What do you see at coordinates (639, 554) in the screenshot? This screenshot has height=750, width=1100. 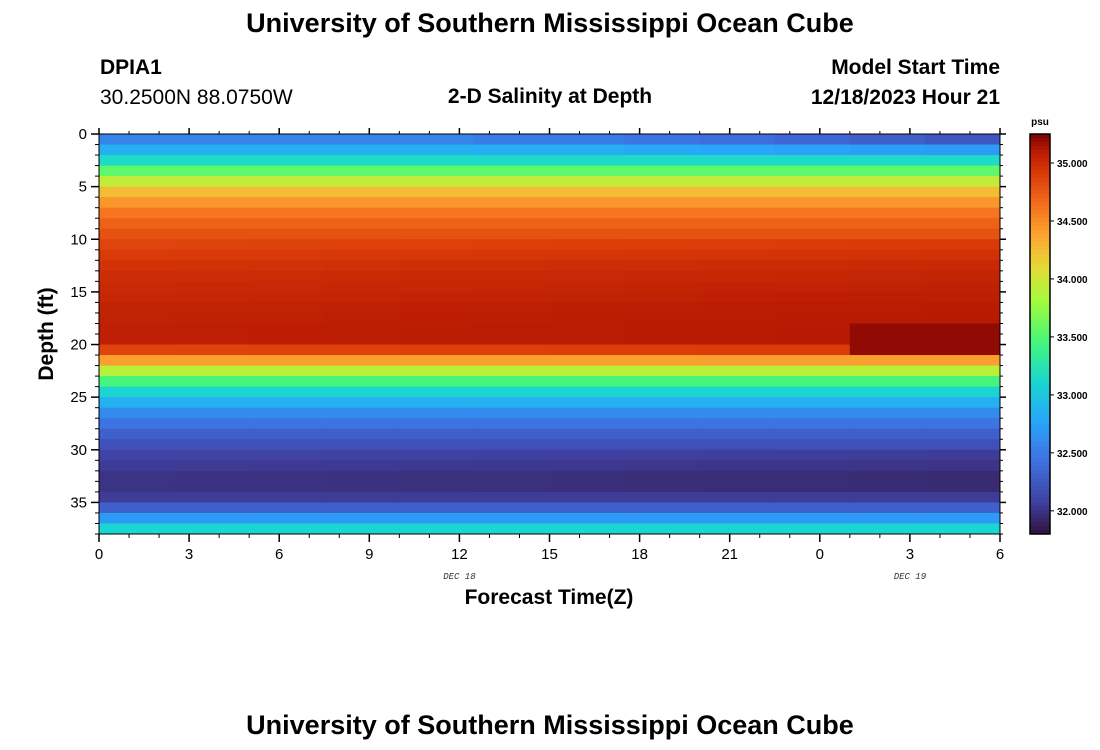 I see `x-tick-label: 18` at bounding box center [639, 554].